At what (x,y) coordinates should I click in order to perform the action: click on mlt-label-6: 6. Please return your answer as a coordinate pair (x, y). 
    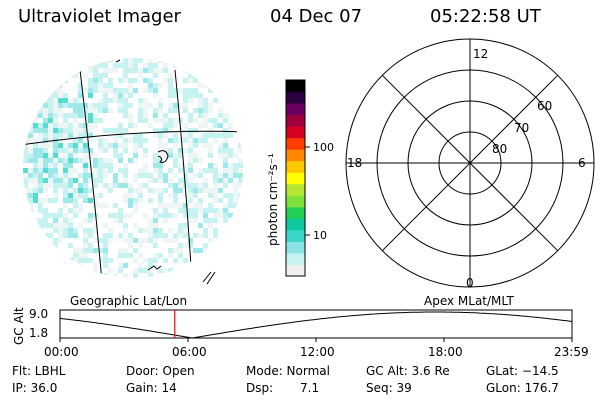
    Looking at the image, I should click on (582, 163).